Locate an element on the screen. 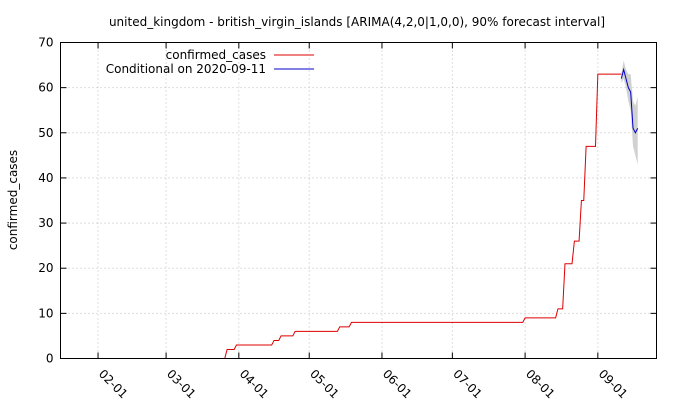 This screenshot has width=680, height=400. x-tick-label: 02-01 is located at coordinates (113, 383).